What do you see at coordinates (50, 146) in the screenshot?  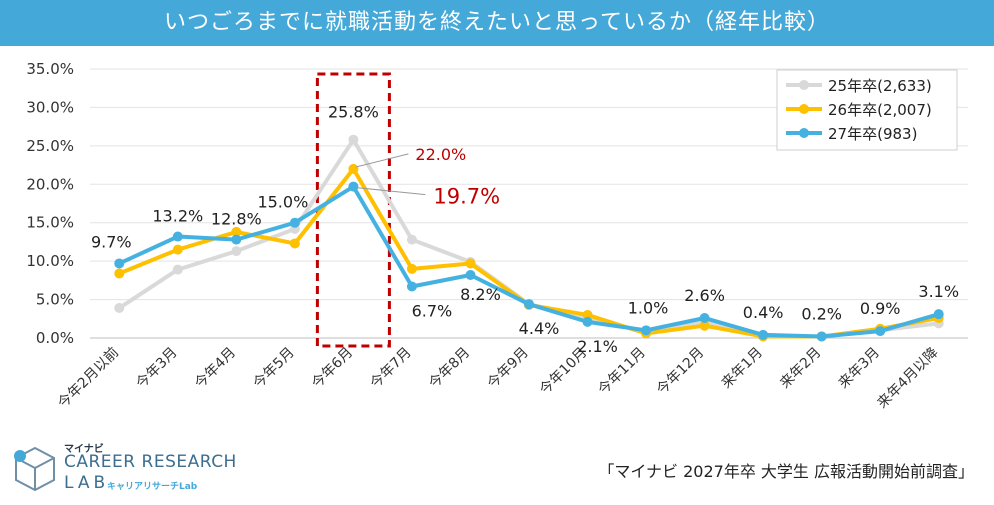 I see `y-tick-label: 25.0%` at bounding box center [50, 146].